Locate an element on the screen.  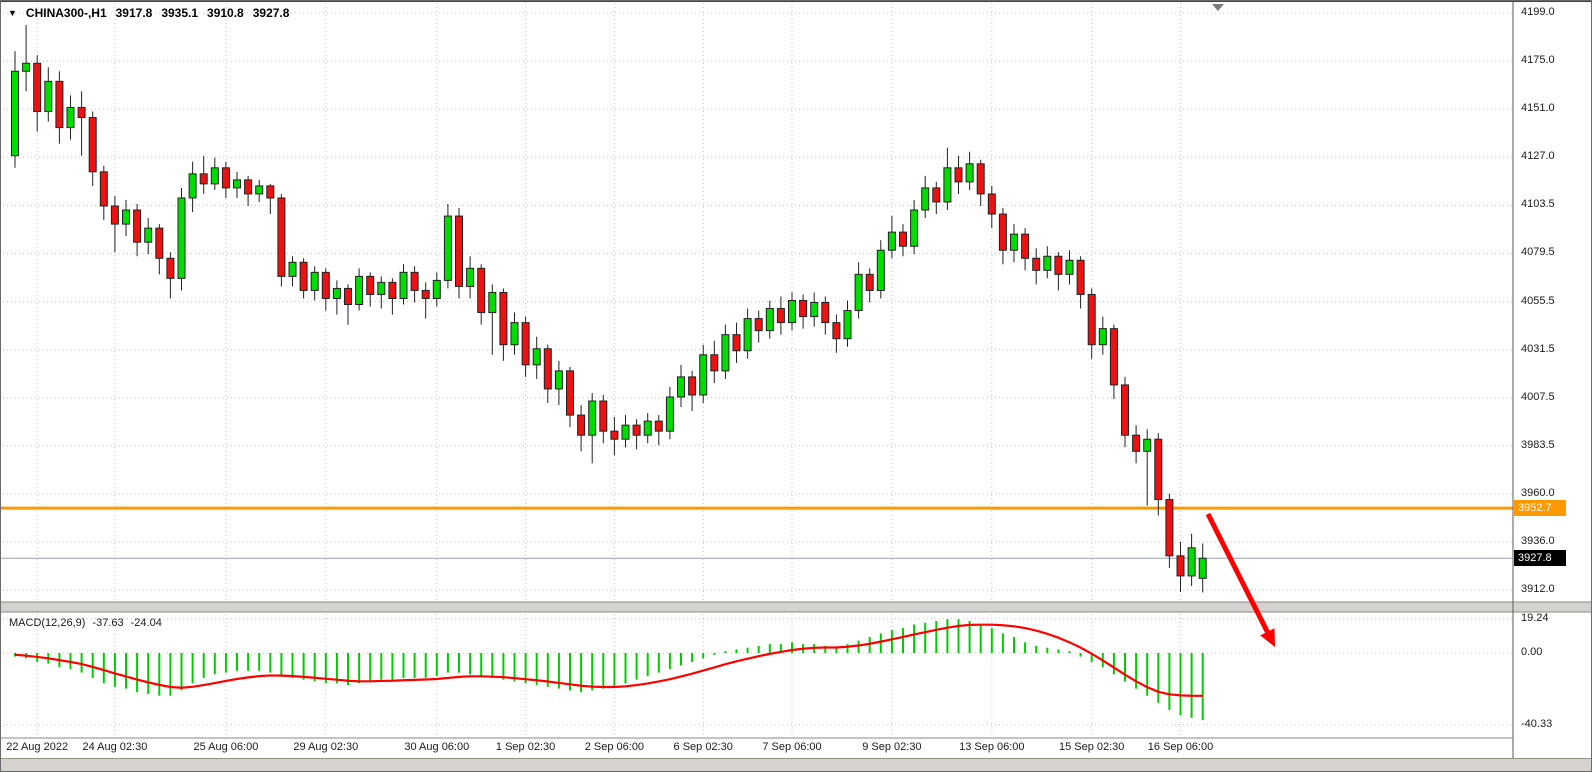
price-axis-label: 3936.0 is located at coordinates (1538, 540).